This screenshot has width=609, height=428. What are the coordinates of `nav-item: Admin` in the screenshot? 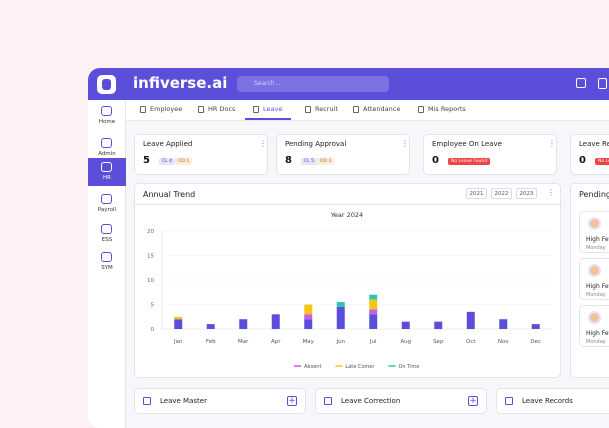 It's located at (107, 154).